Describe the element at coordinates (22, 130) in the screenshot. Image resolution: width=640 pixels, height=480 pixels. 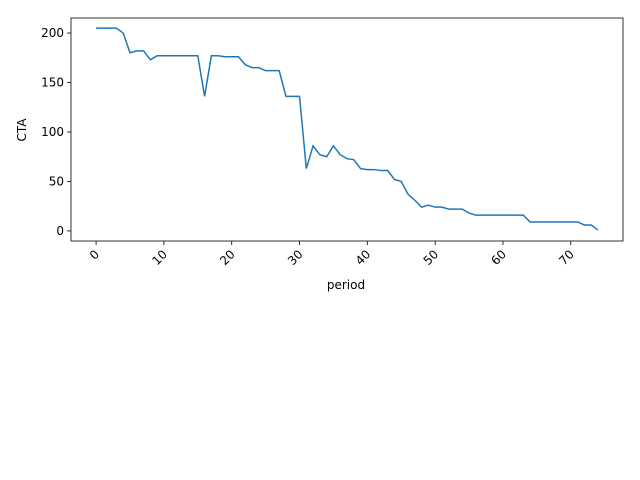
I see `y-axis-label: CTA` at that location.